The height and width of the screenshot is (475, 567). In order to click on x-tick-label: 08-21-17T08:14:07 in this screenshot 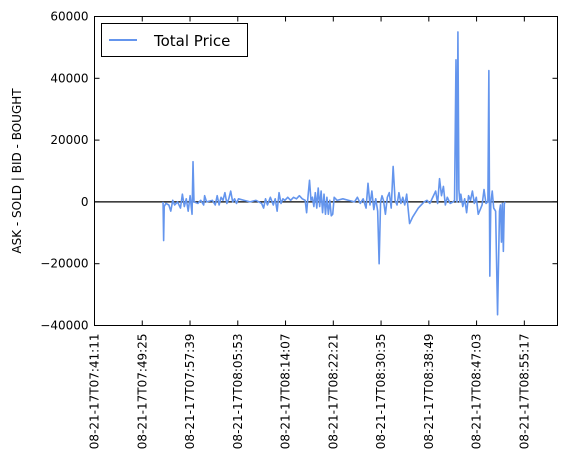, I will do `click(286, 392)`.